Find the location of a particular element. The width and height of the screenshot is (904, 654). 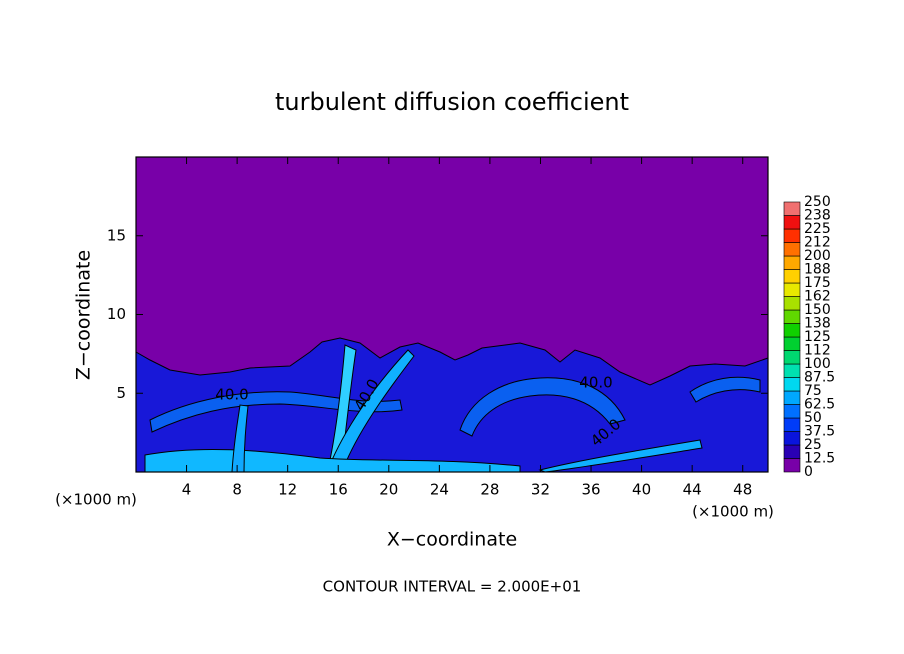

colorbar-label: 0 is located at coordinates (808, 472).